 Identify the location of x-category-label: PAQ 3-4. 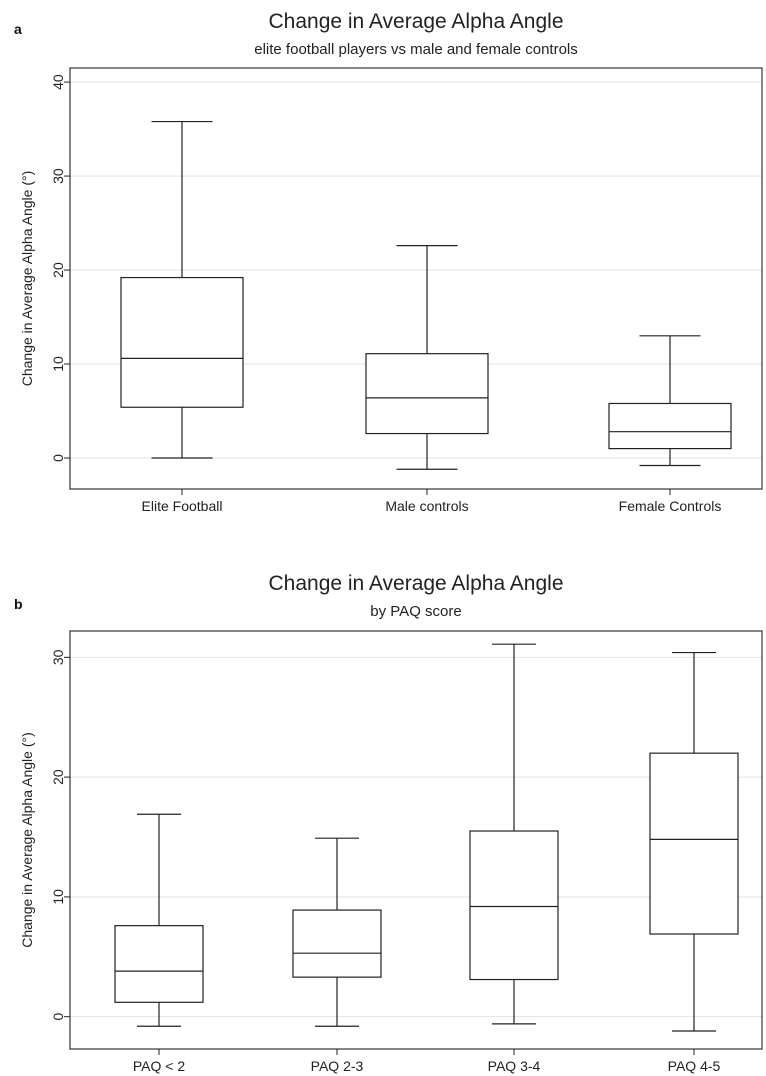
(514, 1066).